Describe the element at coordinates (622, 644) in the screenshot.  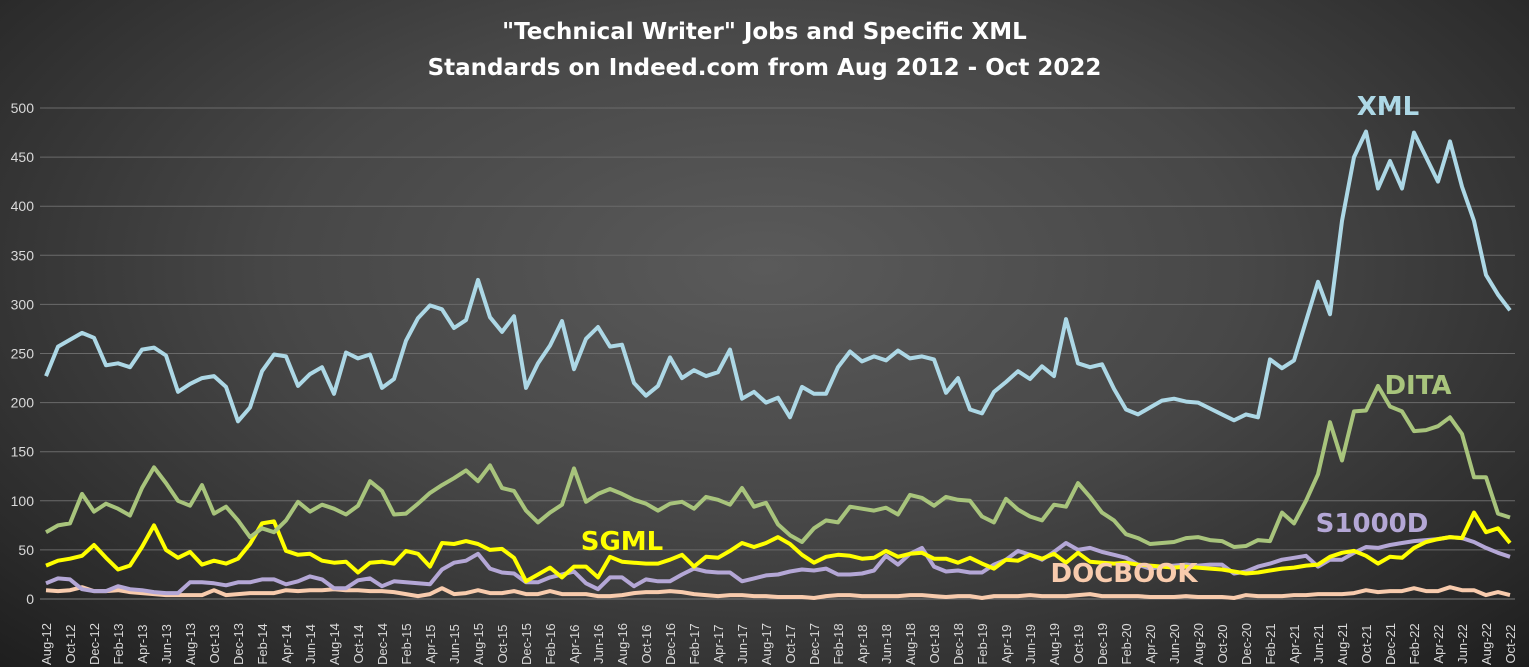
I see `x-tick-label: Aug-16` at that location.